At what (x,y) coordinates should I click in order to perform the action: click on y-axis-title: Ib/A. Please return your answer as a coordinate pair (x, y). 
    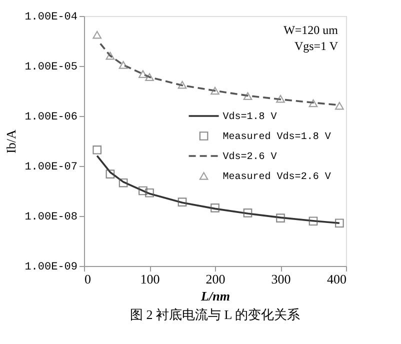
    Looking at the image, I should click on (11, 141).